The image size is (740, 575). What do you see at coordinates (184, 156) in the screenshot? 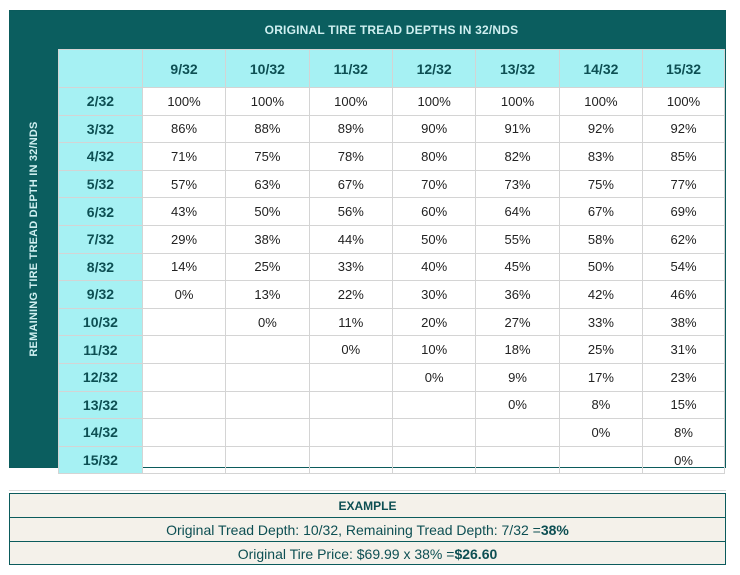
I see `table-cell: 71%` at bounding box center [184, 156].